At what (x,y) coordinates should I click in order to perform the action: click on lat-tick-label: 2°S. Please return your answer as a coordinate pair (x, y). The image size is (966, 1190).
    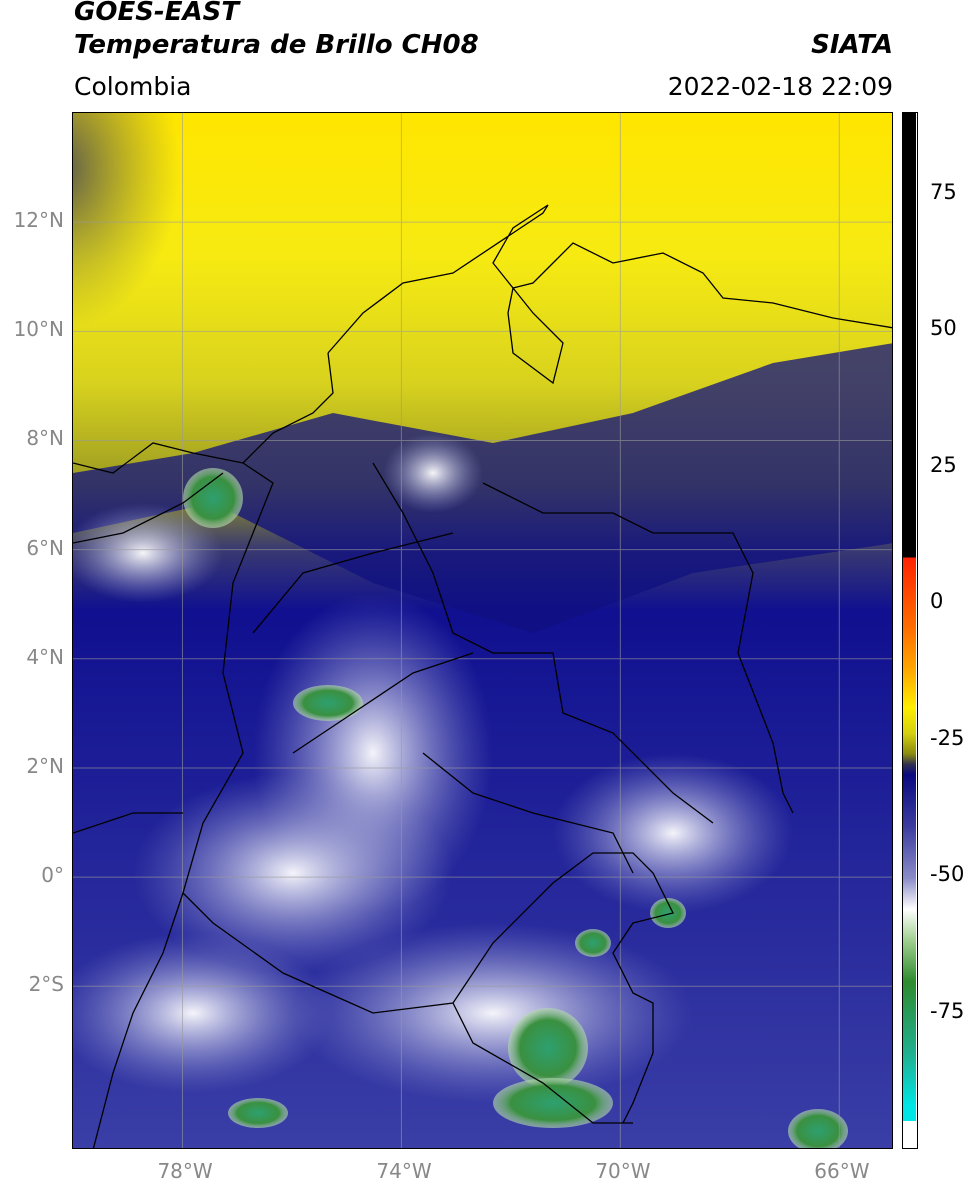
    Looking at the image, I should click on (46, 984).